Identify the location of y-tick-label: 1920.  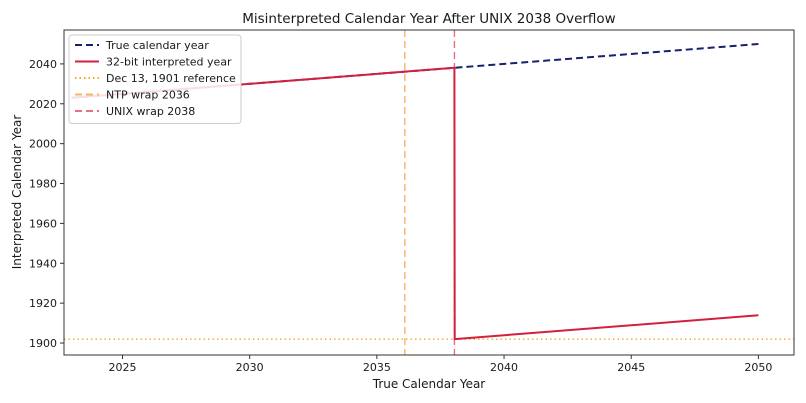
(43, 303).